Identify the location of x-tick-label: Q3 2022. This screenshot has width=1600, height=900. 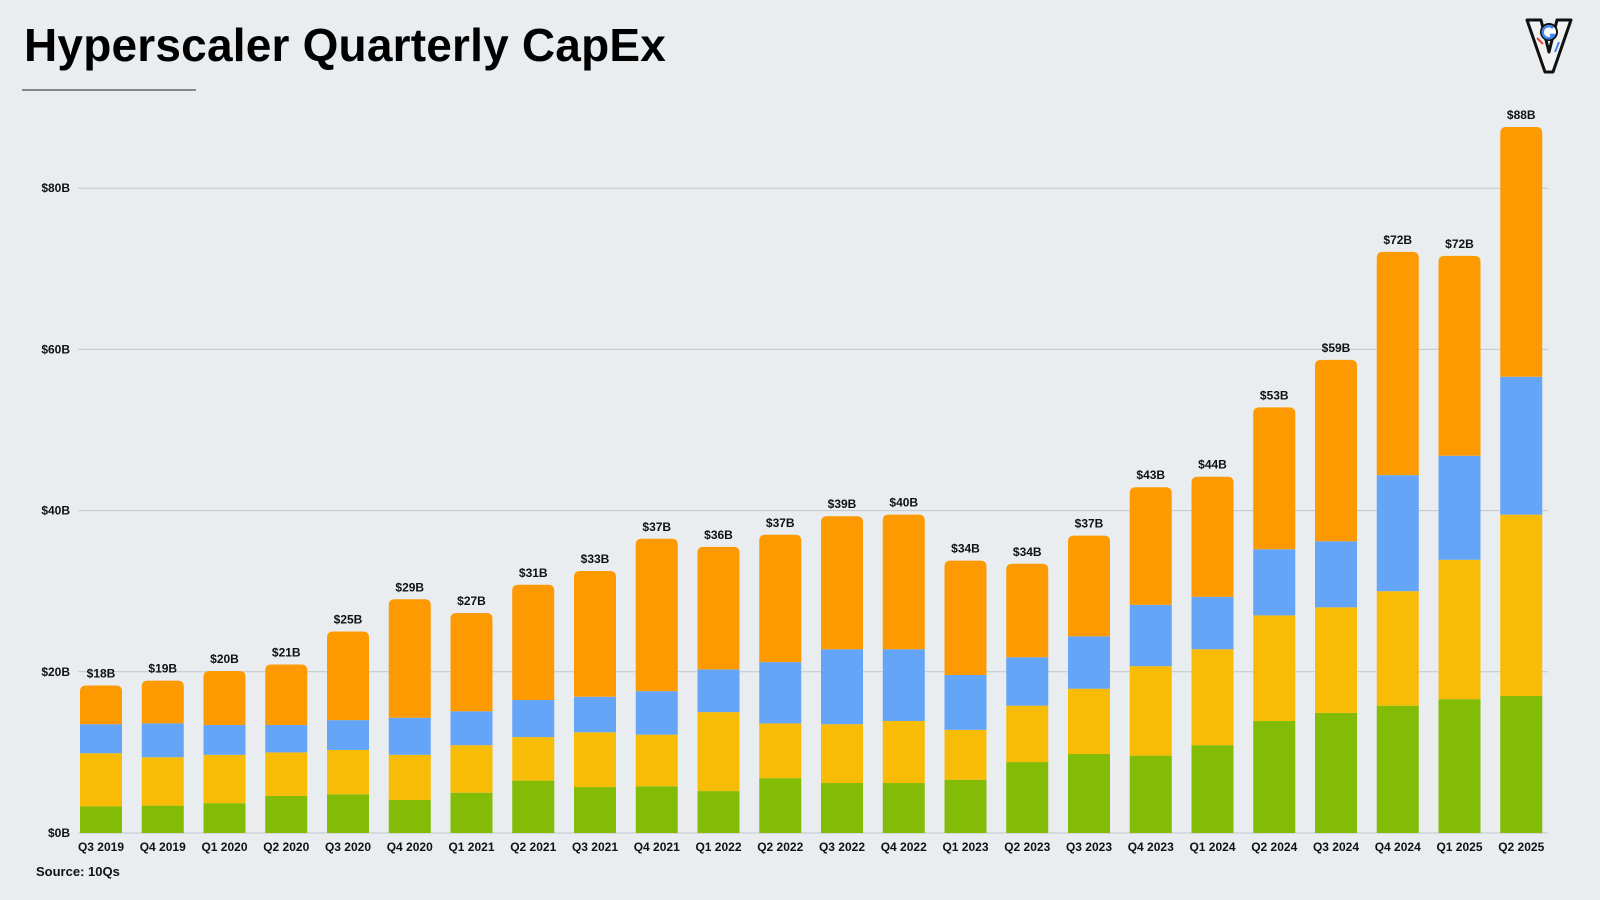
(842, 847).